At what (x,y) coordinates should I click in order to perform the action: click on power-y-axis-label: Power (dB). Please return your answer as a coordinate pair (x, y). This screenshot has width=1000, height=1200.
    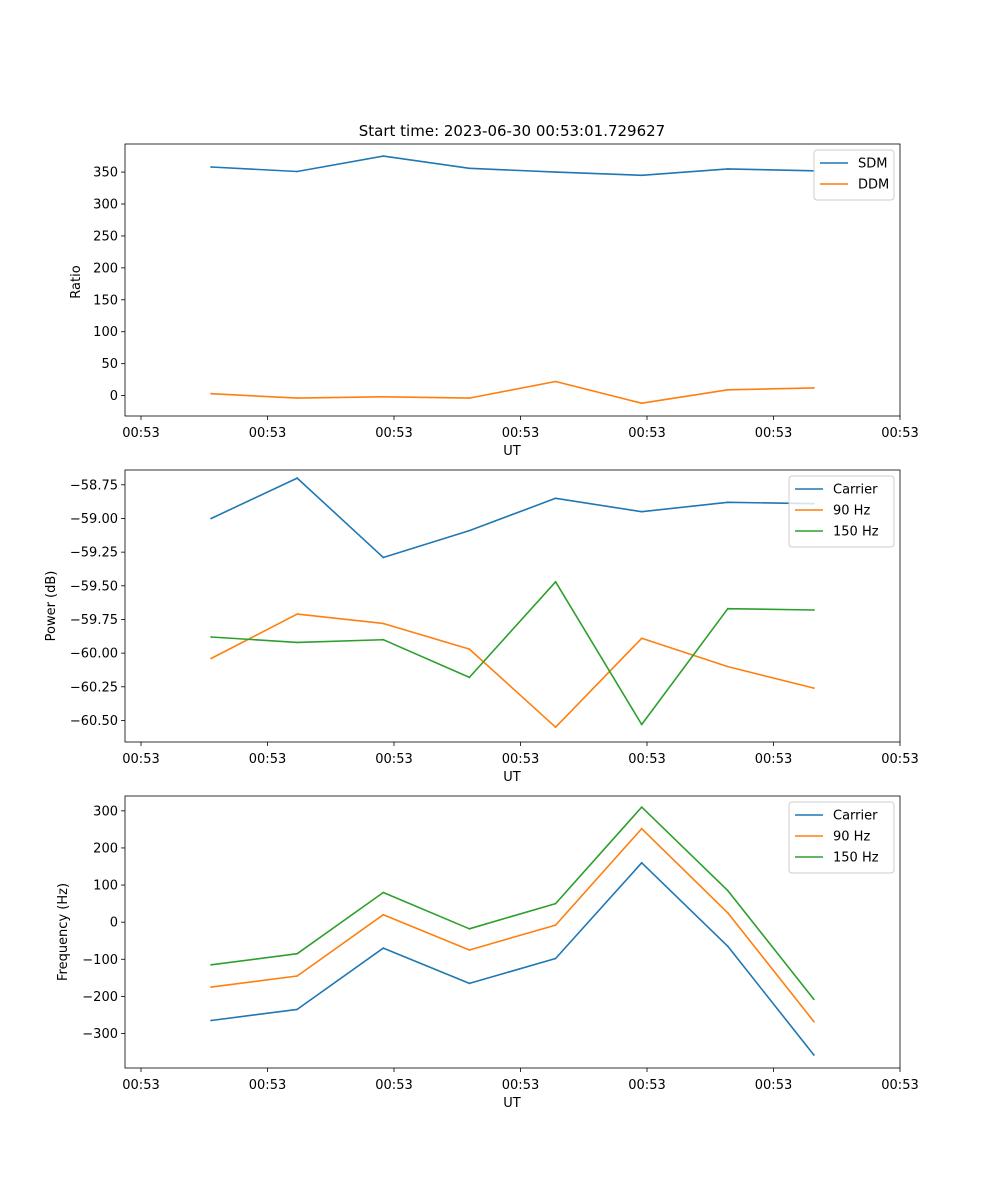
    Looking at the image, I should click on (51, 606).